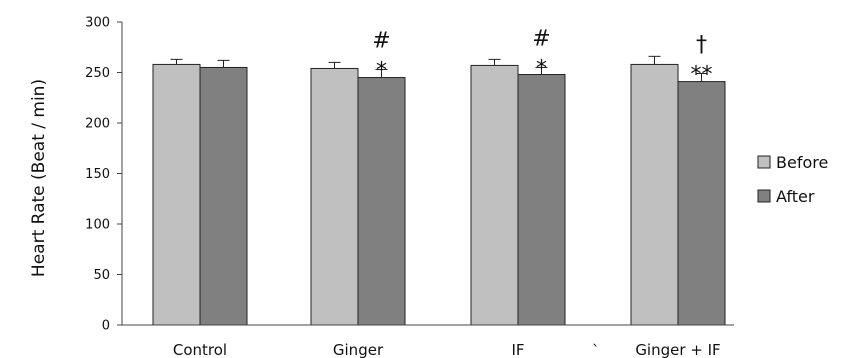  I want to click on x-category-label: IF, so click(517, 349).